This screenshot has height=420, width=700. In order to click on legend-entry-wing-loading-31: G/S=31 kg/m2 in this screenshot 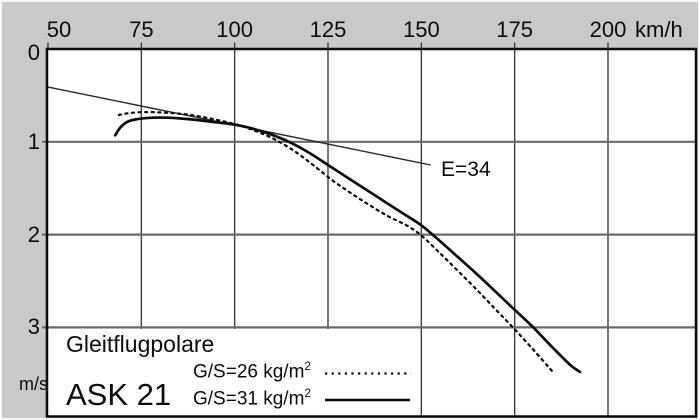, I will do `click(252, 398)`.